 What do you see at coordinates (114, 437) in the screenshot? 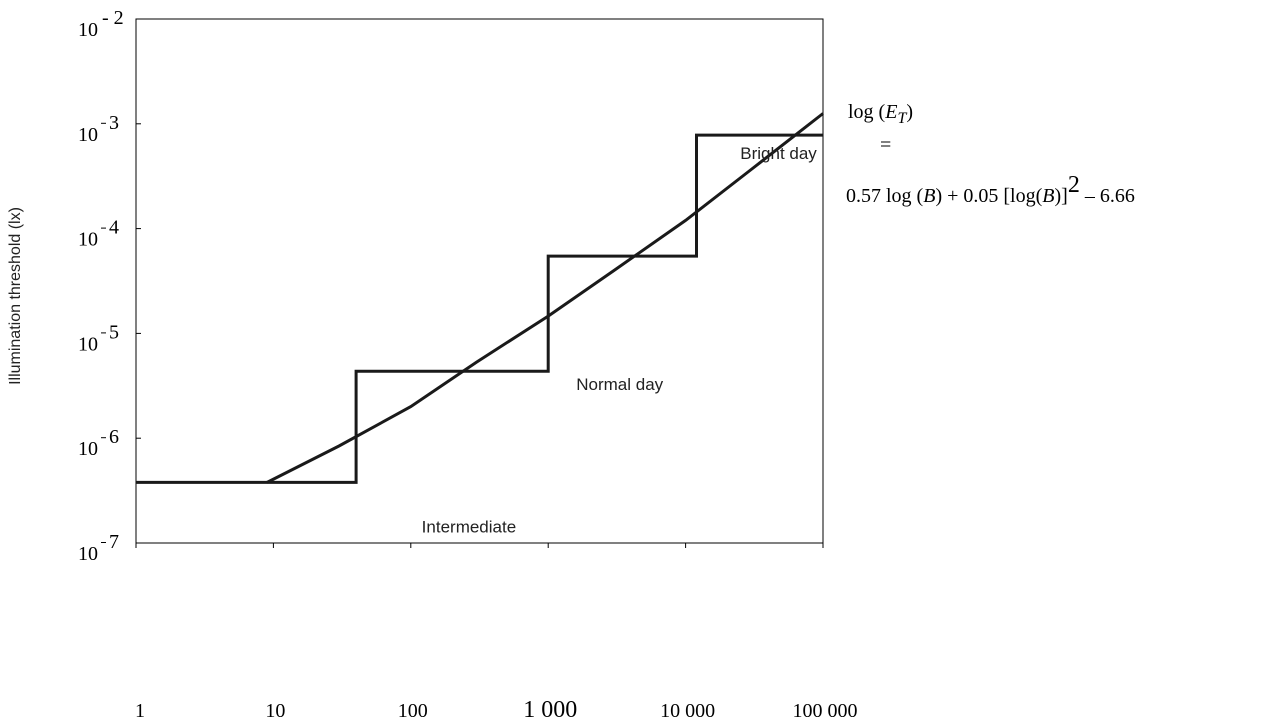
I see `y-tick-exponent: 6` at bounding box center [114, 437].